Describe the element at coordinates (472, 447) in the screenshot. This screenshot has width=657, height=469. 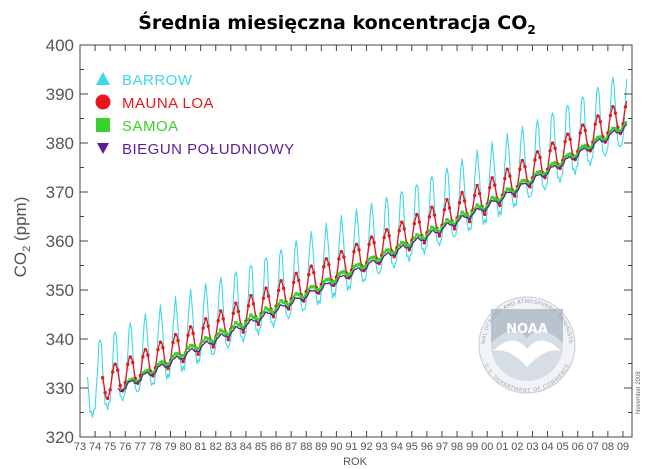
I see `x-tick-label: 99` at that location.